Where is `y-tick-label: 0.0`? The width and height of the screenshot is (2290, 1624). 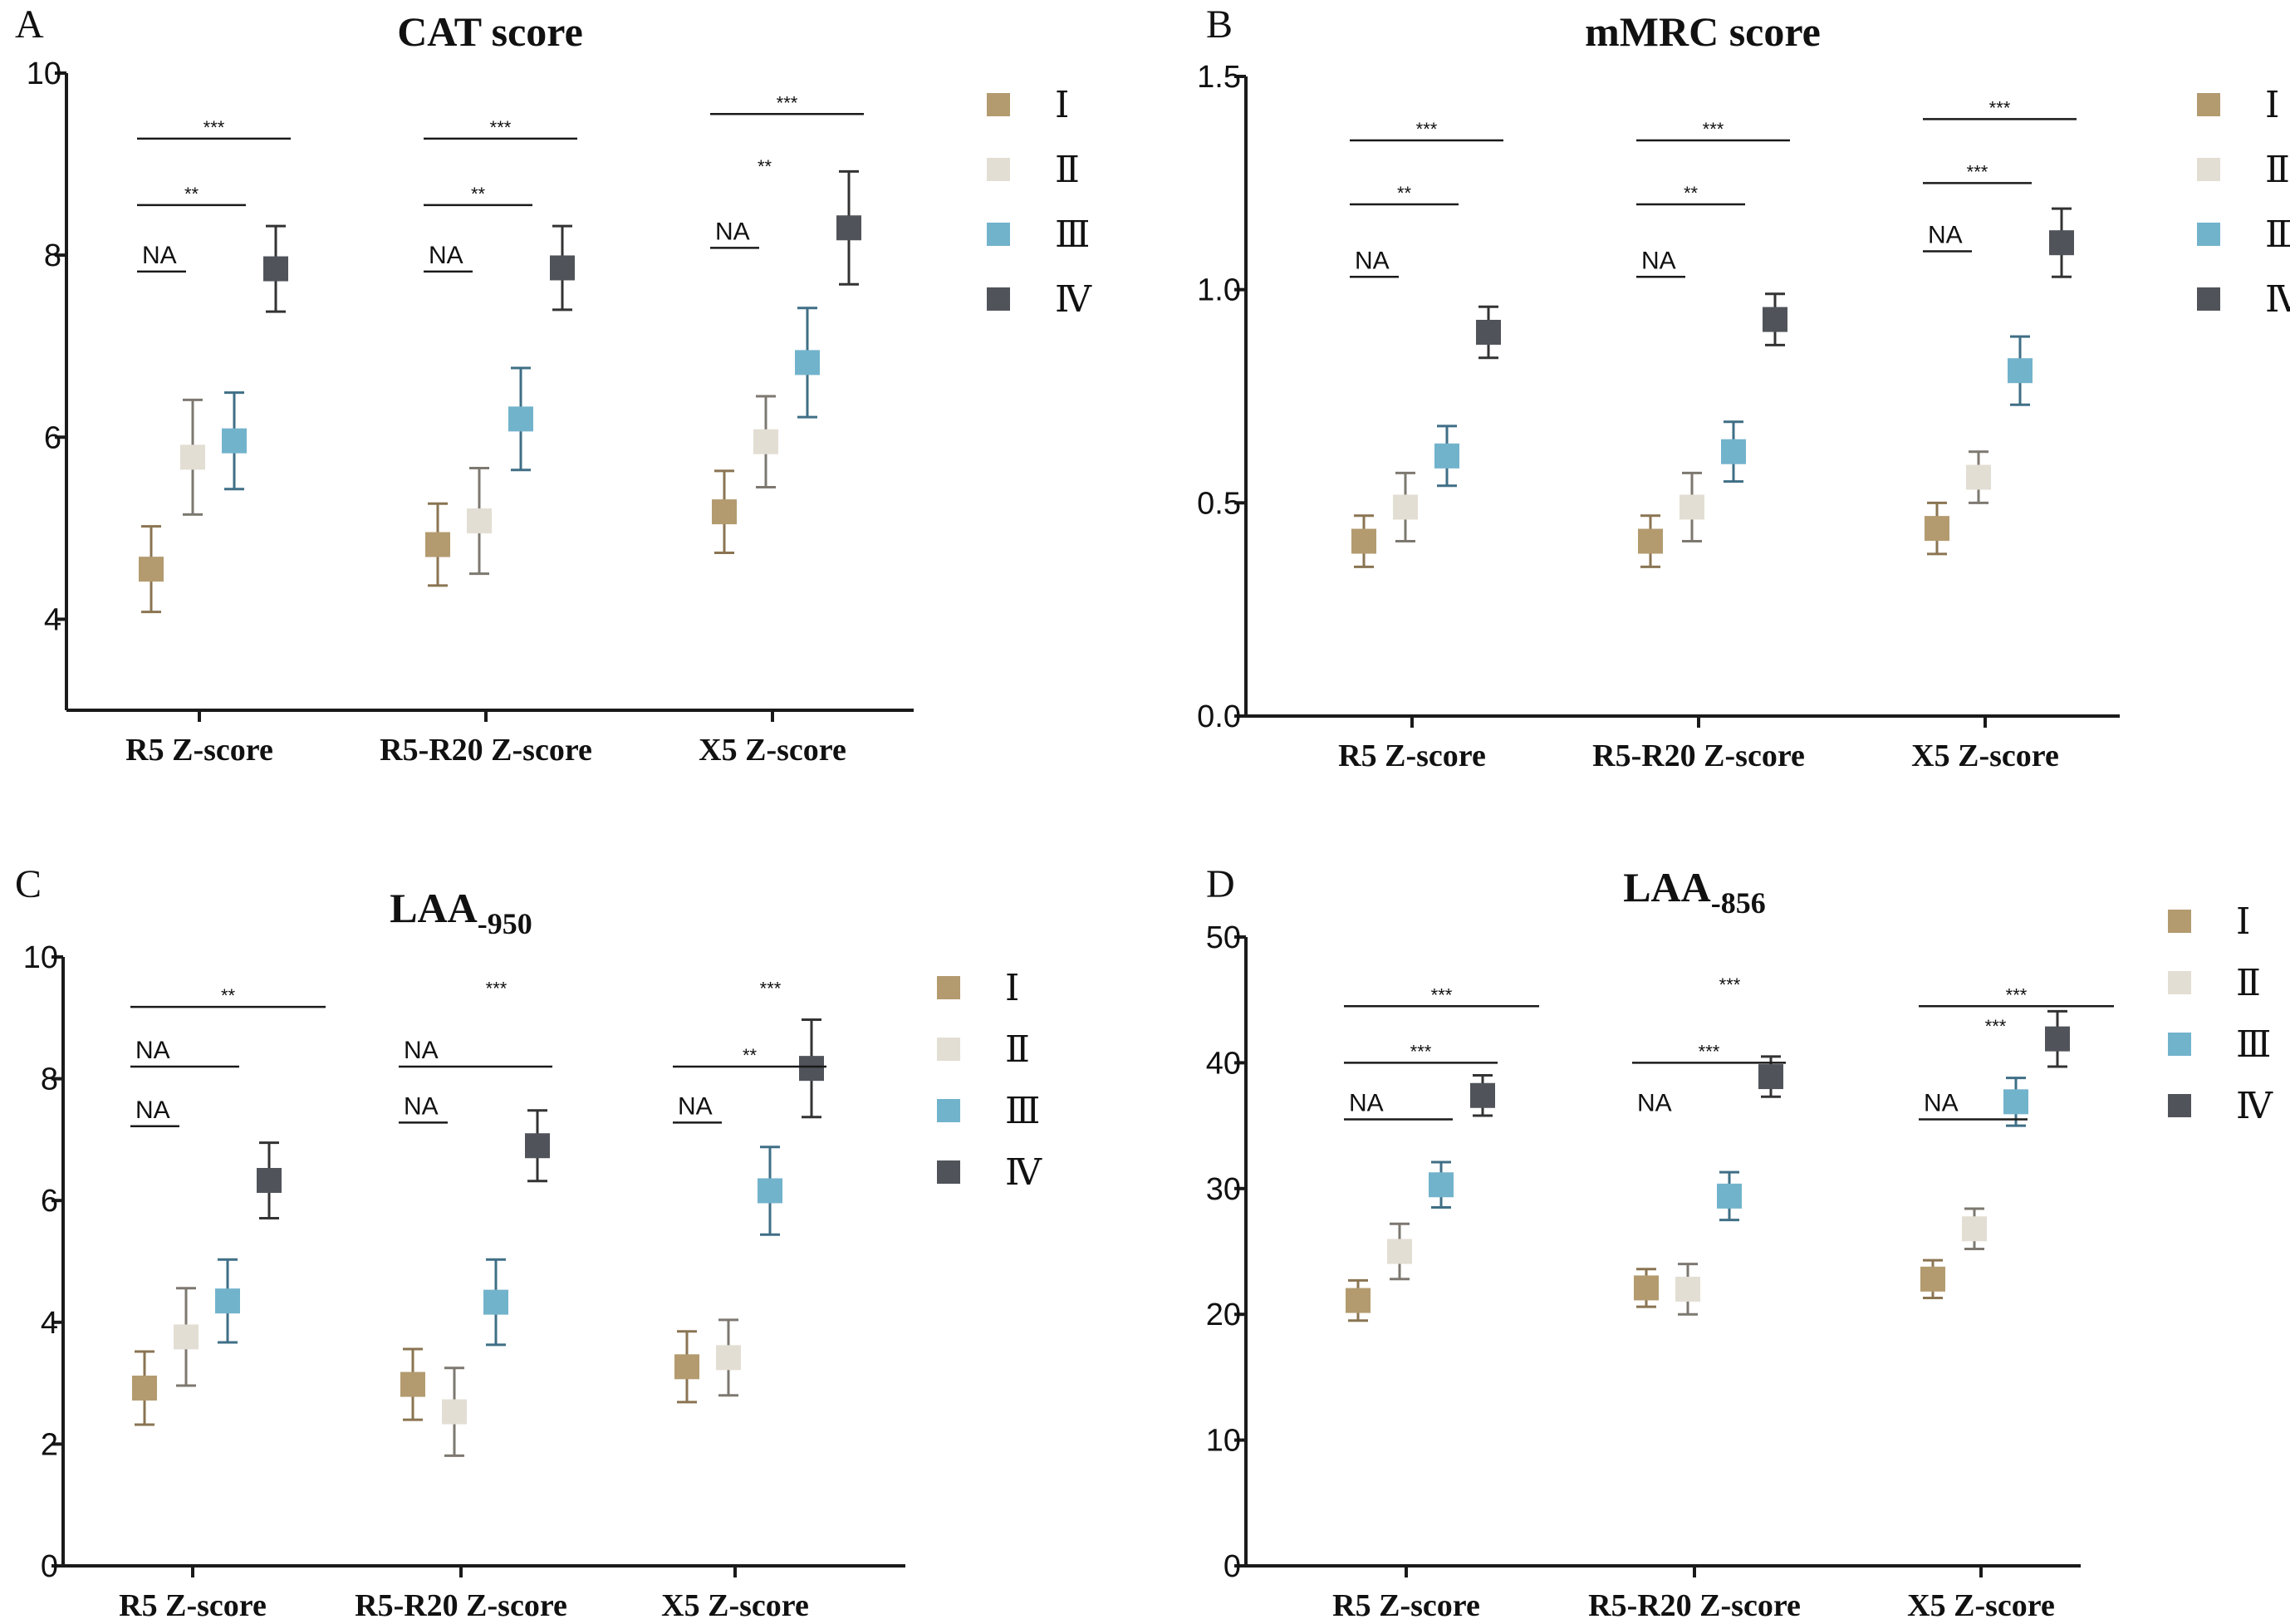
y-tick-label: 0.0 is located at coordinates (1219, 716).